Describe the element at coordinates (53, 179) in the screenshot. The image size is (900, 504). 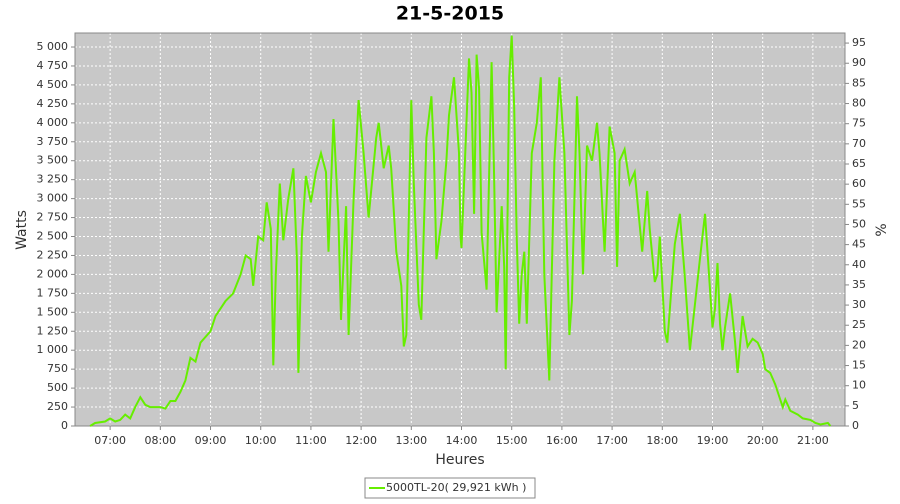
I see `y-tick-label: 3 250` at that location.